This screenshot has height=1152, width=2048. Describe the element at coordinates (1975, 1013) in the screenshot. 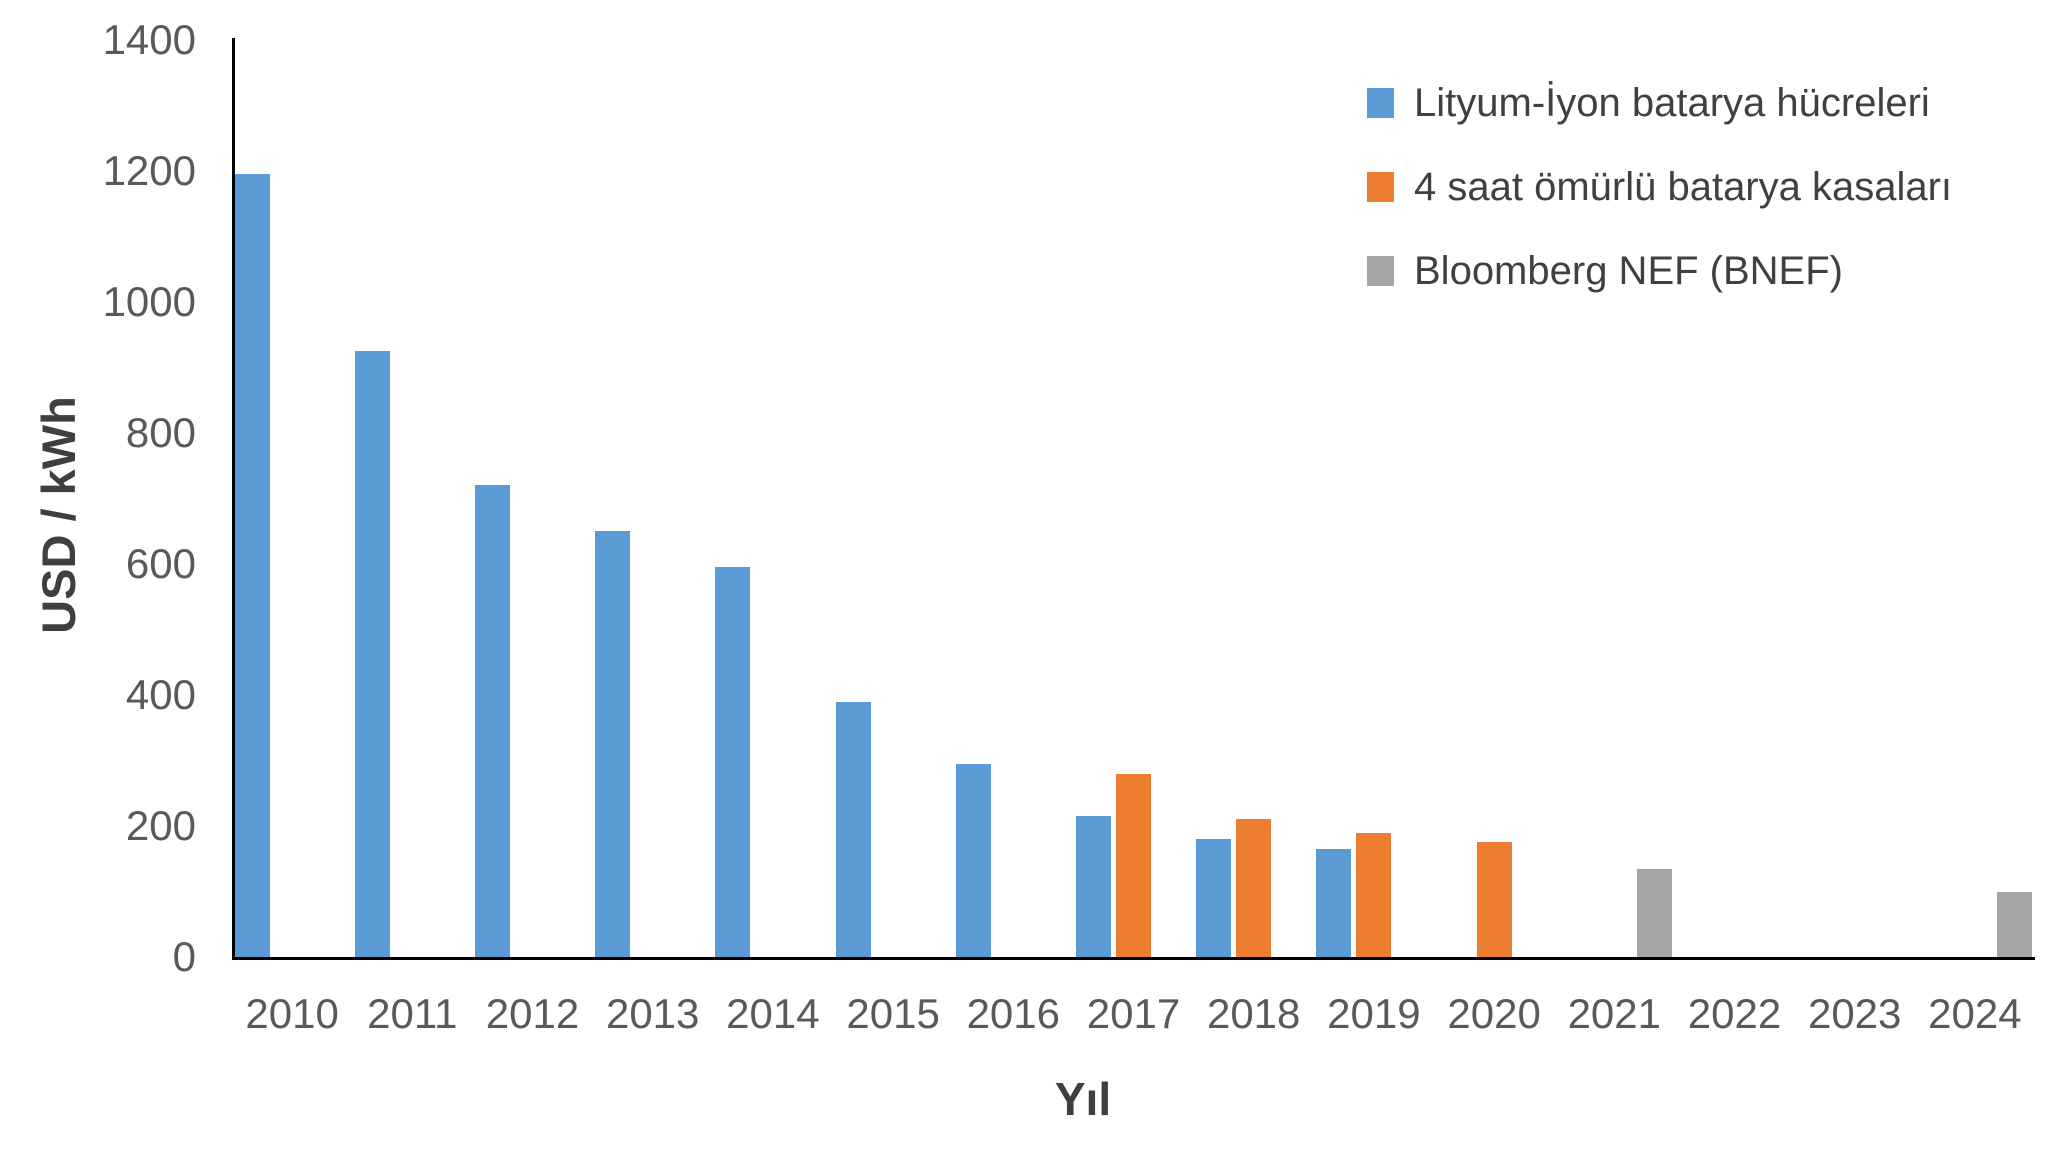

I see `x-tick-label-2024: 2024` at that location.